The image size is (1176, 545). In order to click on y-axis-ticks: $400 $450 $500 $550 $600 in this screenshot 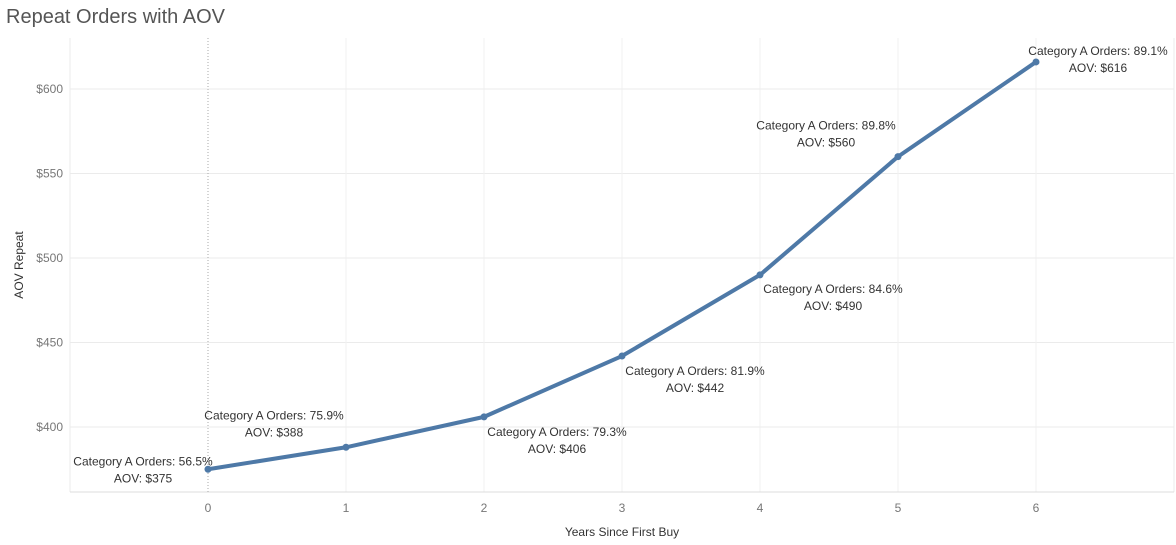, I will do `click(49, 258)`.